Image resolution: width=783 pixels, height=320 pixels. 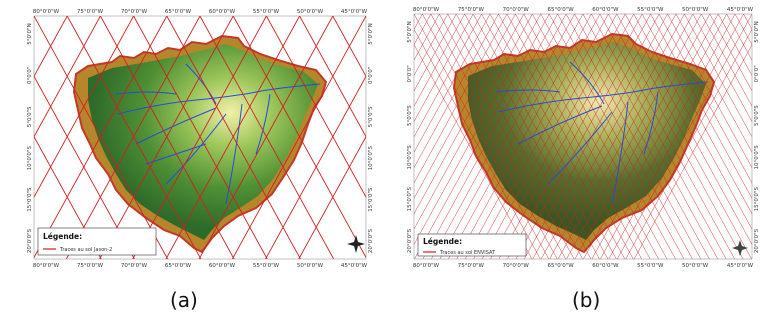 I want to click on legend-box: Légende: Traces au sol ENVISAT, so click(x=472, y=245).